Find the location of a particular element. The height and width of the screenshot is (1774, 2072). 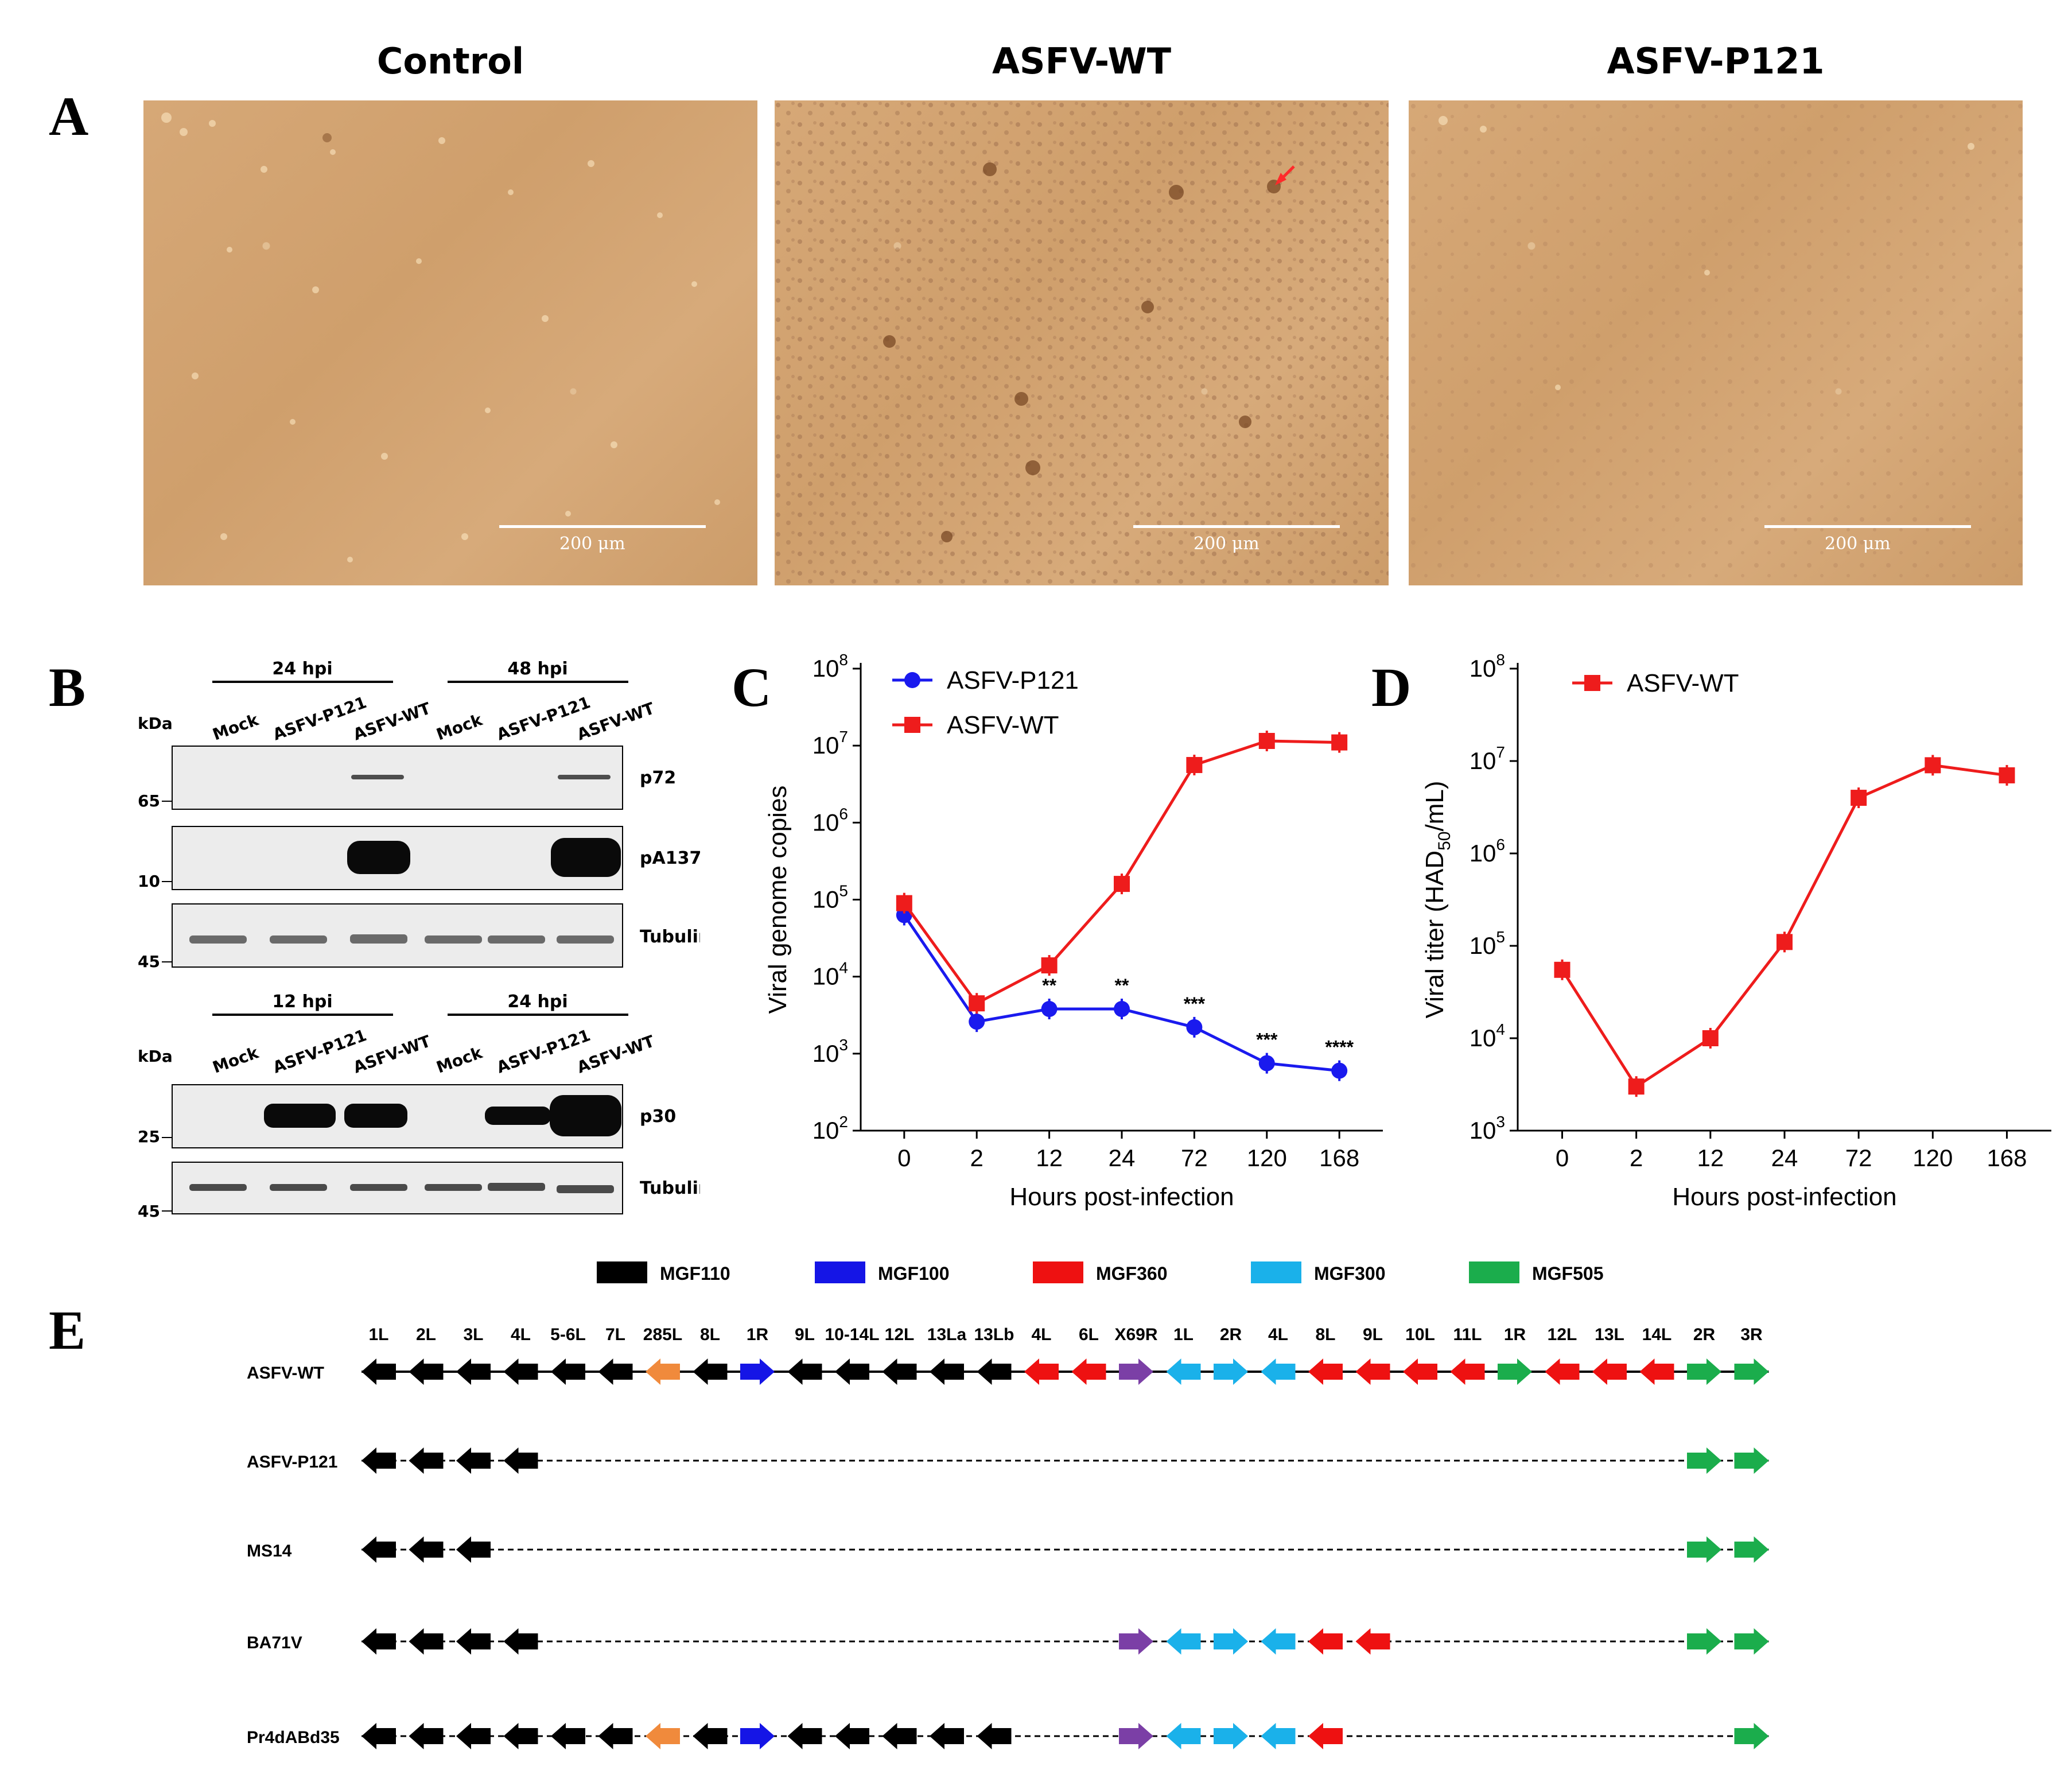

panel-label-c: C is located at coordinates (752, 687).